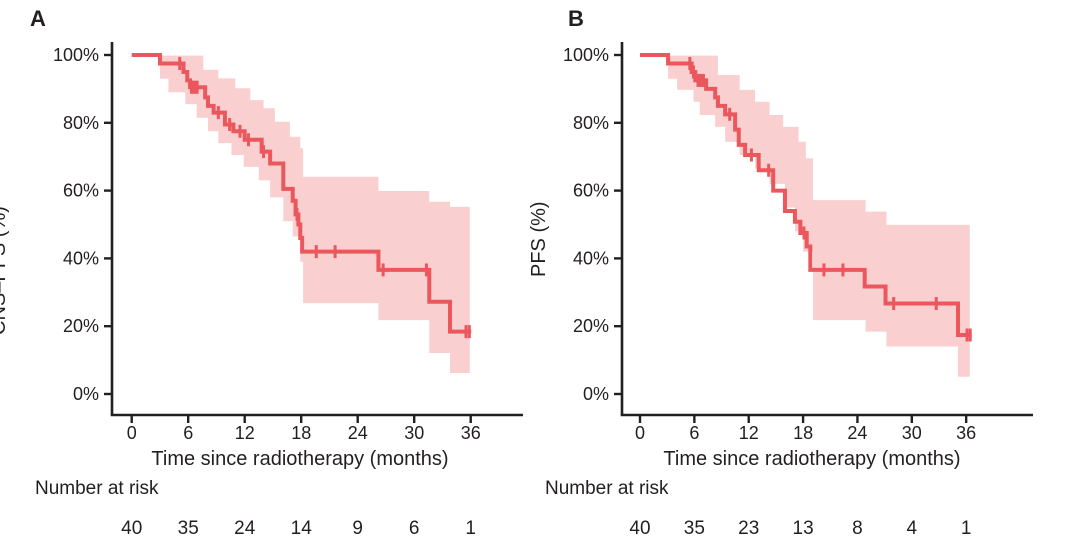 This screenshot has width=1080, height=551. I want to click on x-axis-title-b: Time since radiotherapy (months), so click(812, 459).